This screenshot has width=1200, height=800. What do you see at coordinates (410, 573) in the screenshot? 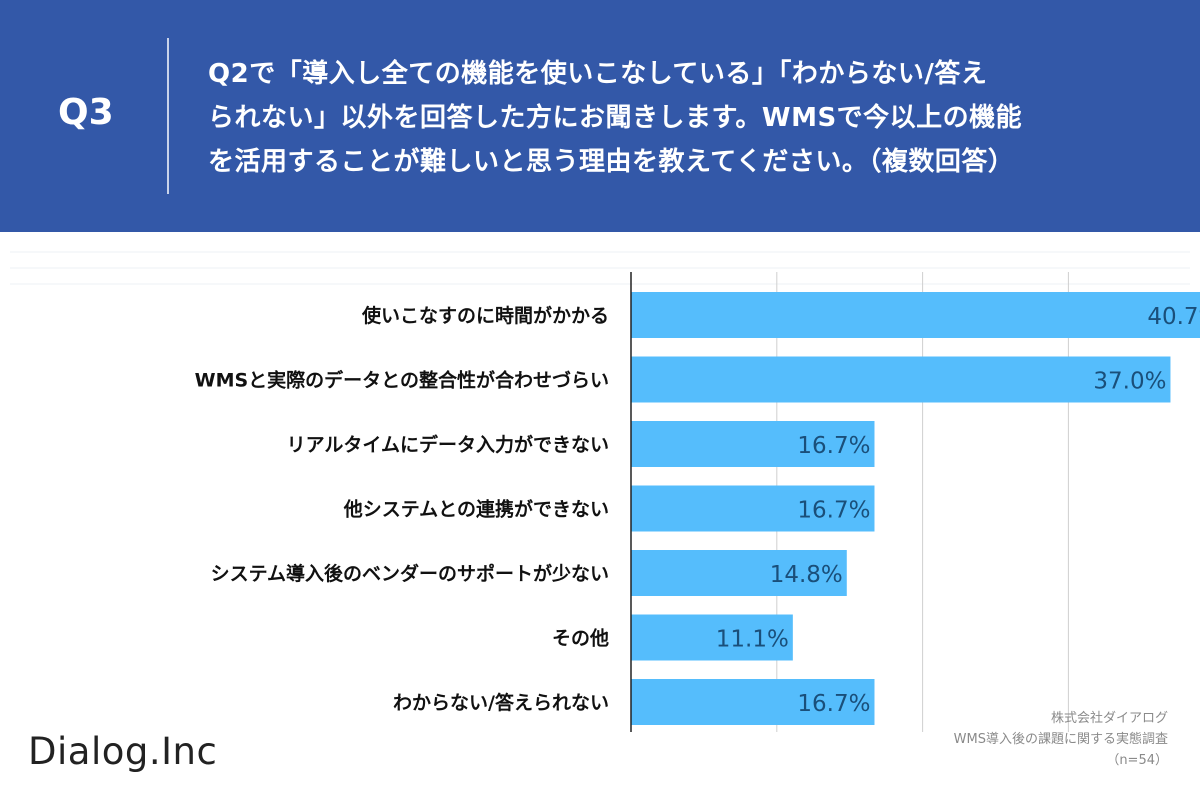
I see `category-label: システム導入後のベンダーのサポートが少ない` at bounding box center [410, 573].